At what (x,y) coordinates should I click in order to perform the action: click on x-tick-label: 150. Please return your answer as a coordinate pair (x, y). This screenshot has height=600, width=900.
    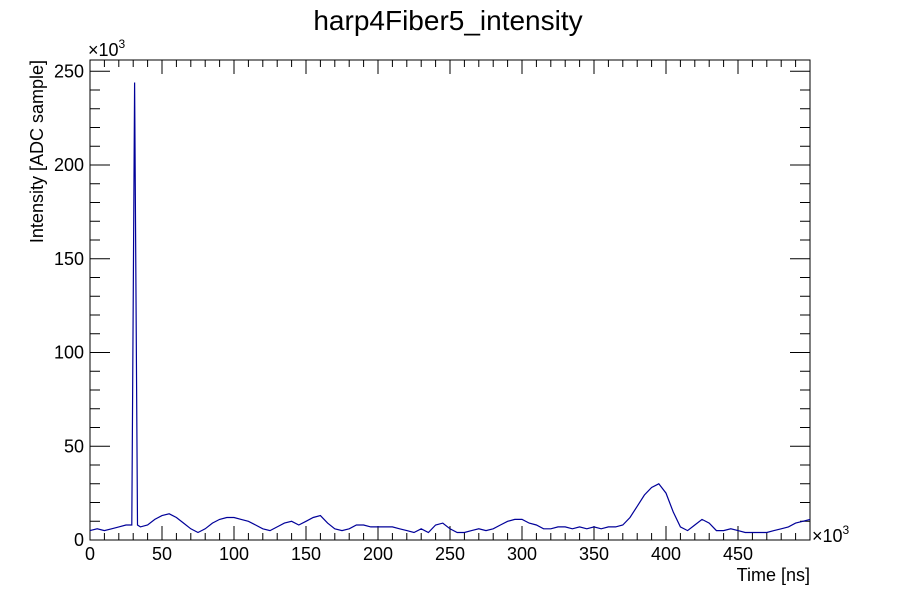
    Looking at the image, I should click on (306, 554).